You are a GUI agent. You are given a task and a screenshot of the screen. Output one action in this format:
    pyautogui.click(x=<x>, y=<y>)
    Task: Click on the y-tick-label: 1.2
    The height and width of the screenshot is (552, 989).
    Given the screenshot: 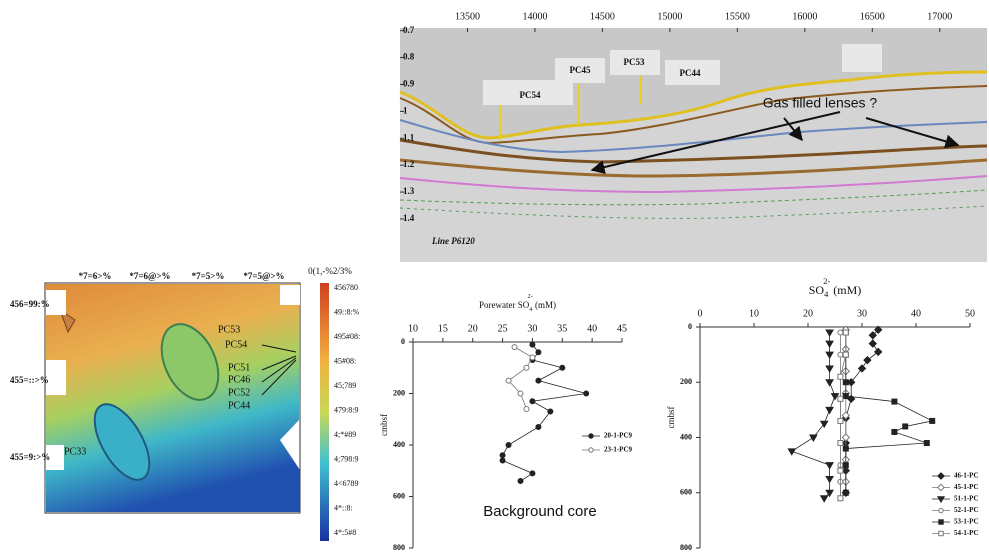 What is the action you would take?
    pyautogui.click(x=409, y=164)
    